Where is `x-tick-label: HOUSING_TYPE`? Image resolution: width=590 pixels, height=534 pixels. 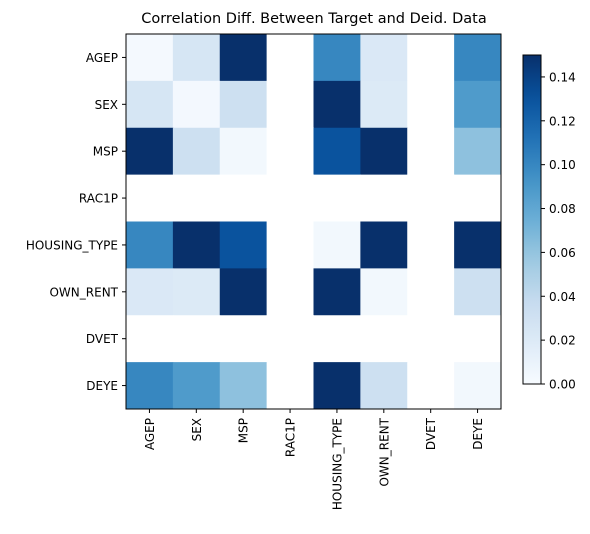 x-tick-label: HOUSING_TYPE is located at coordinates (337, 464).